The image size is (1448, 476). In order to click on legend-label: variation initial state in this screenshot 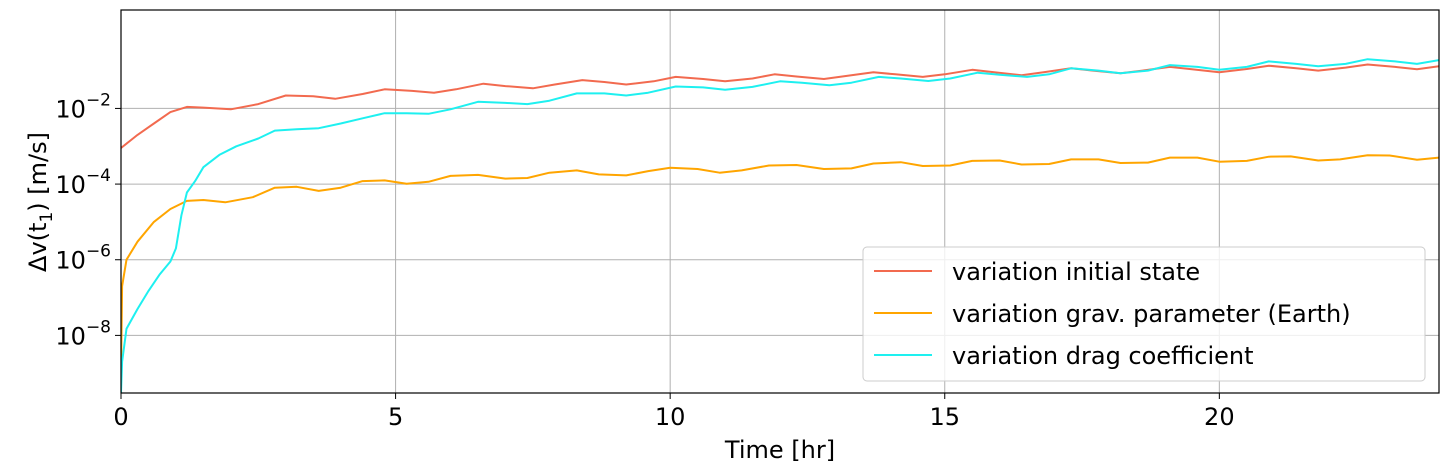, I will do `click(1076, 272)`.